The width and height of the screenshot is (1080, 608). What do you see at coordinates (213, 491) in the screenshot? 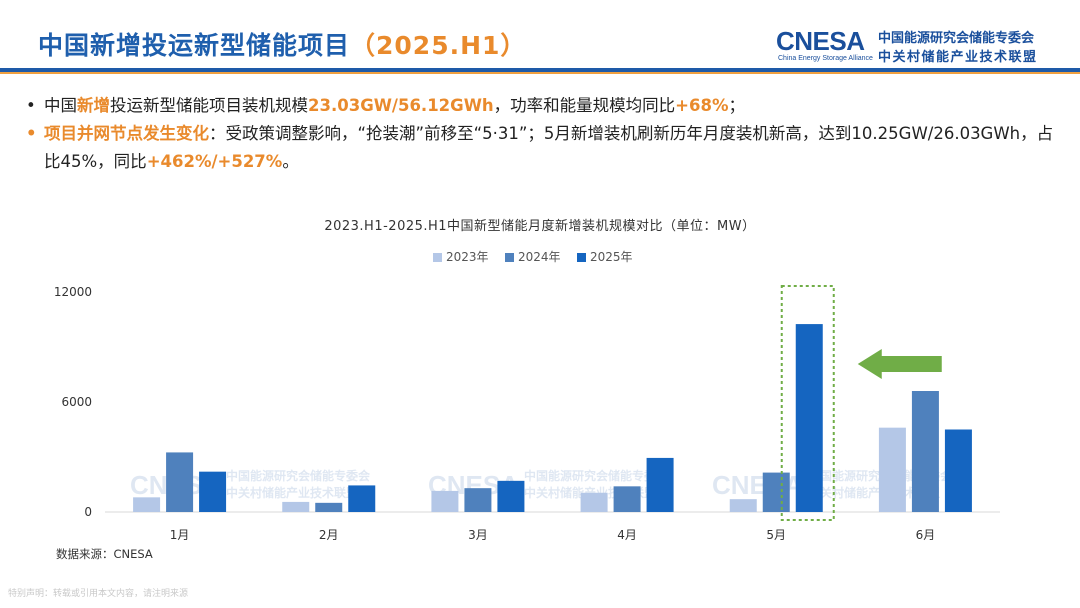
I see `bar-2025年-1月` at bounding box center [213, 491].